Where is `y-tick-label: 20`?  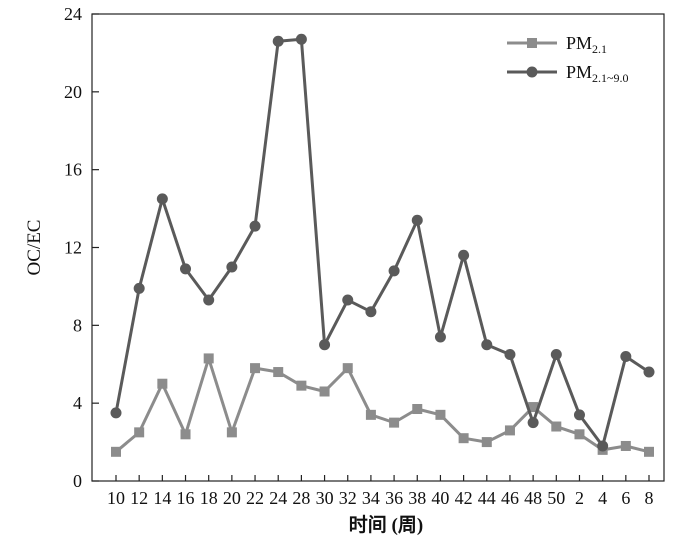 y-tick-label: 20 is located at coordinates (73, 92).